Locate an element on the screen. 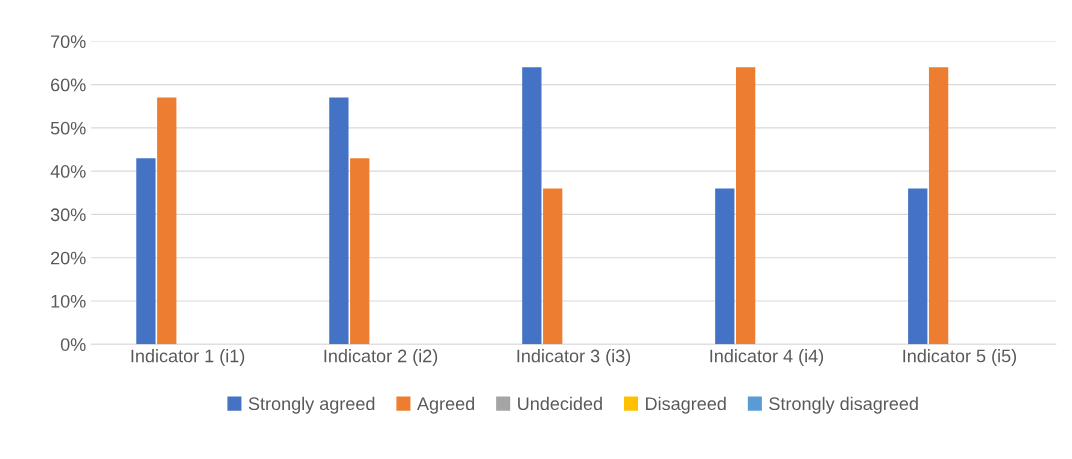 The image size is (1072, 459). legend-label: Undecided is located at coordinates (560, 403).